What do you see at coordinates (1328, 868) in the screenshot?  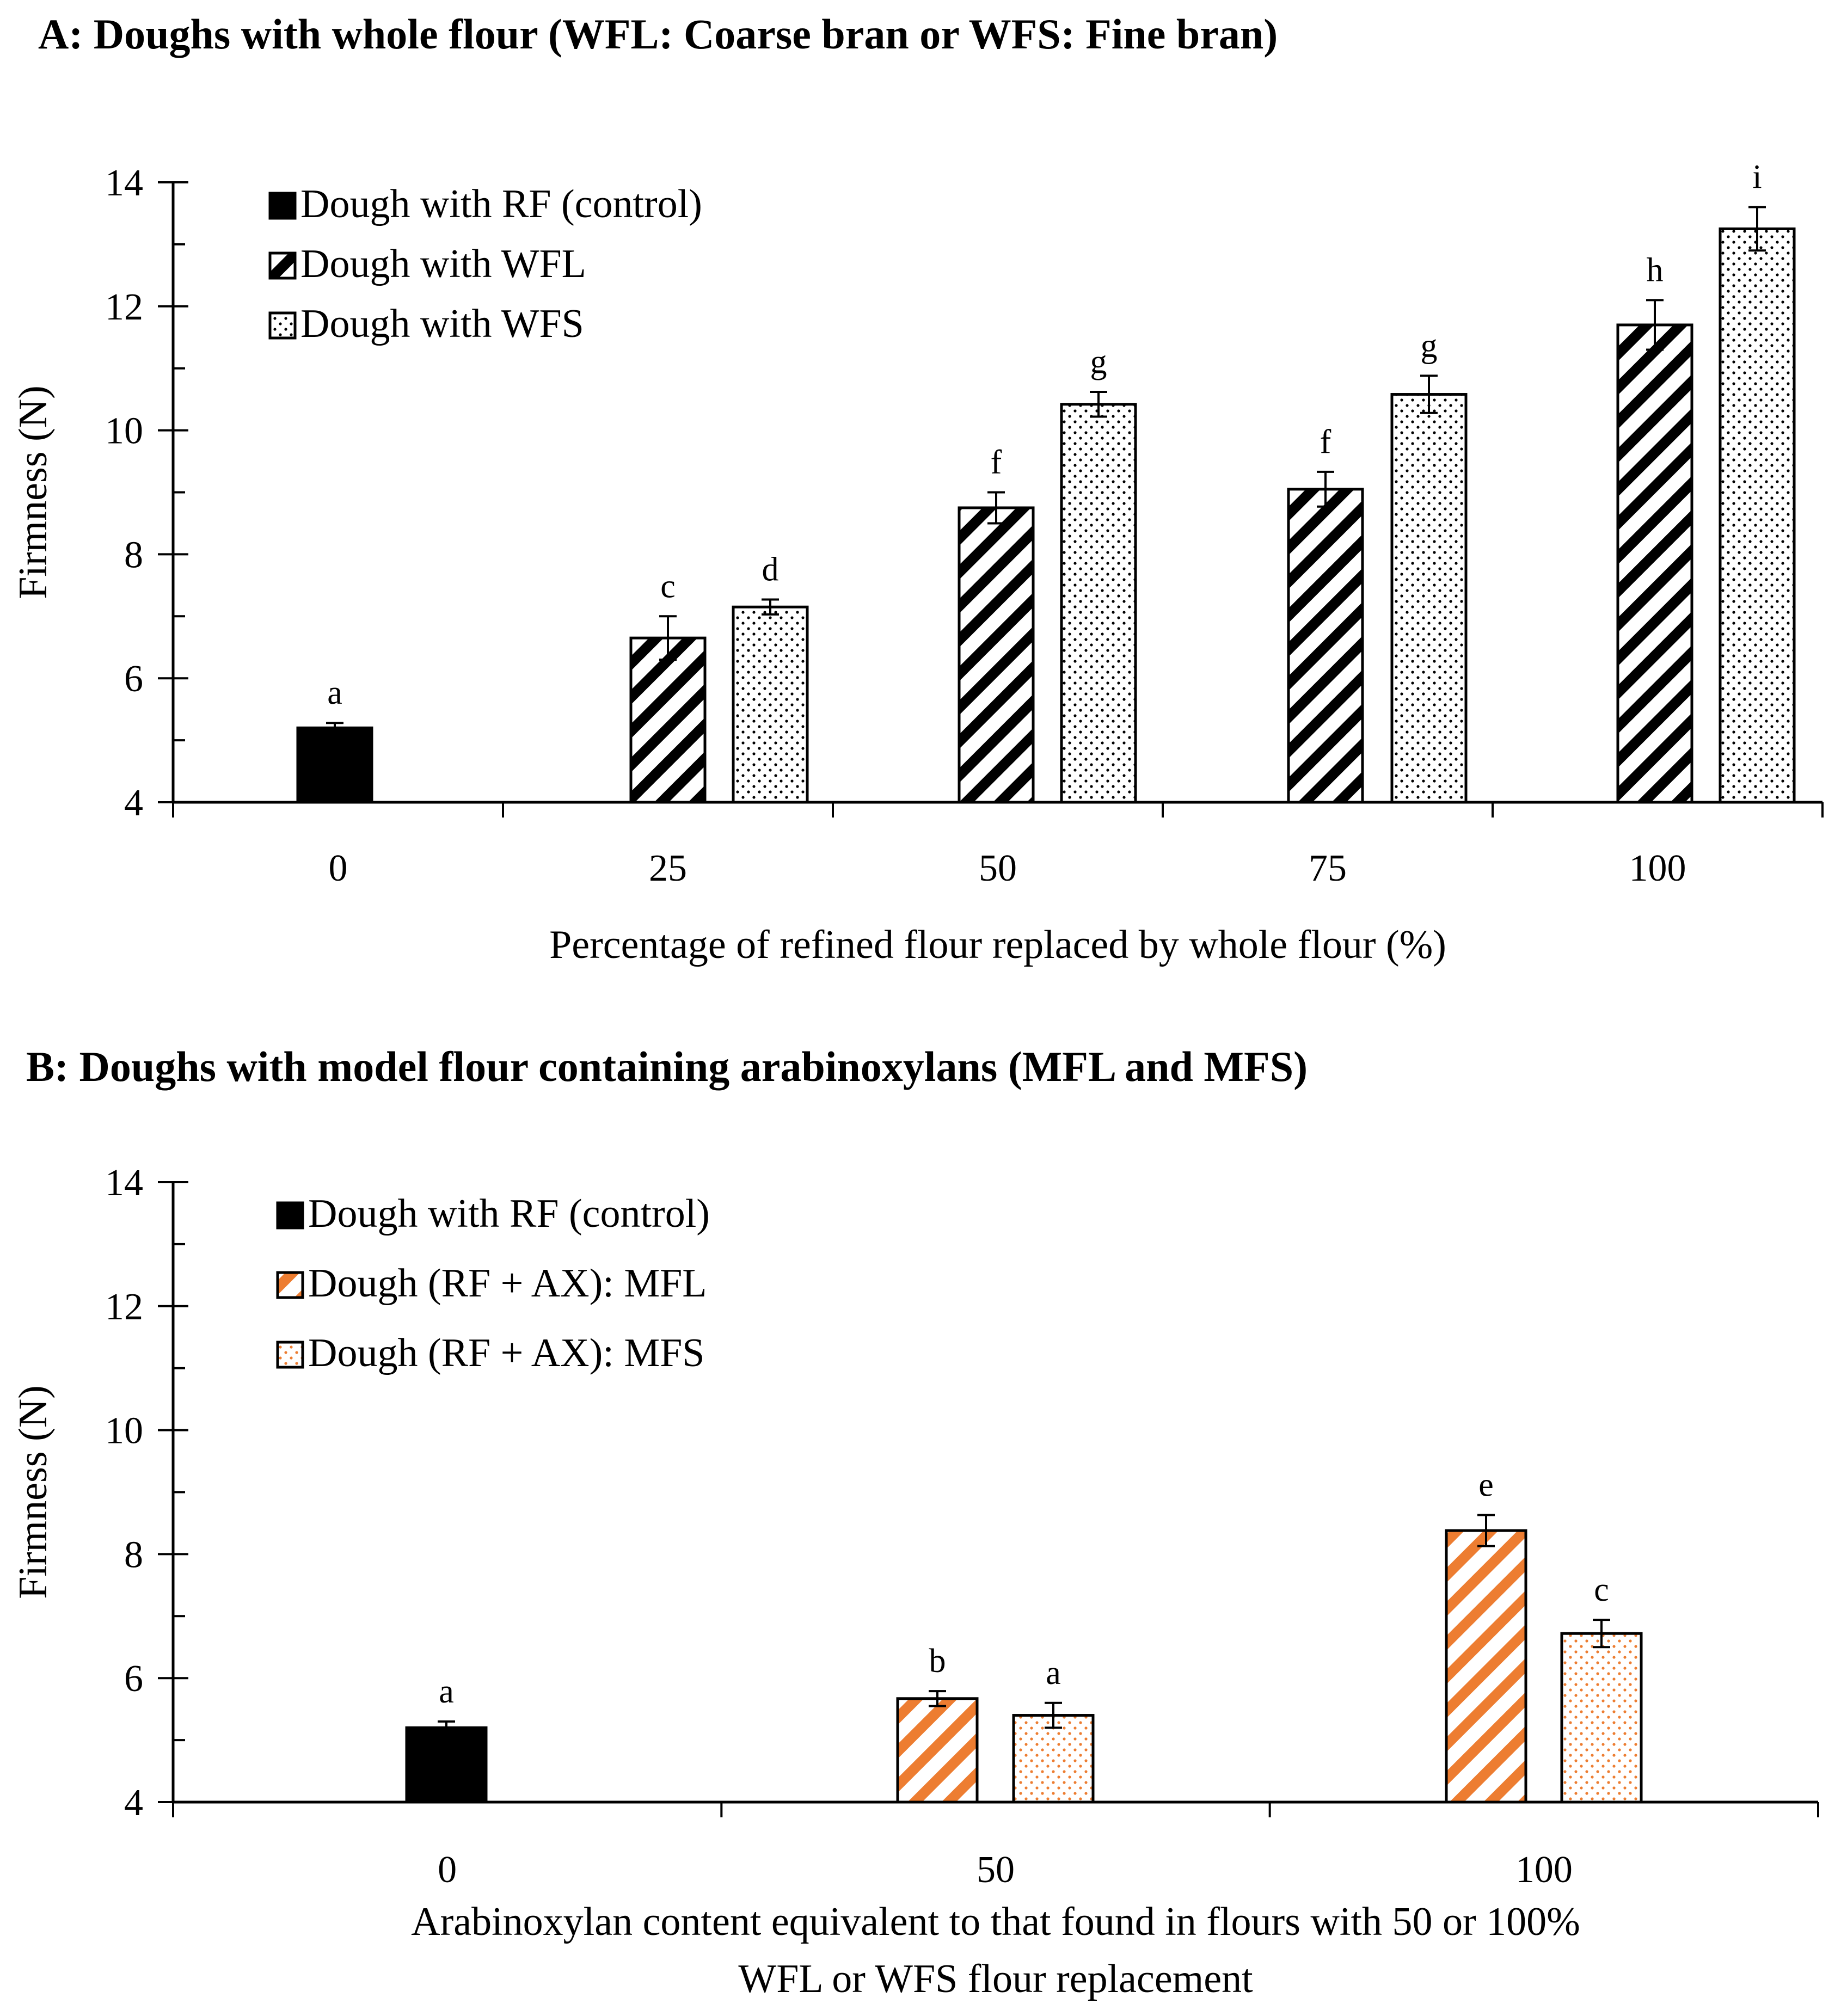 I see `x-tick-label-75: 75` at bounding box center [1328, 868].